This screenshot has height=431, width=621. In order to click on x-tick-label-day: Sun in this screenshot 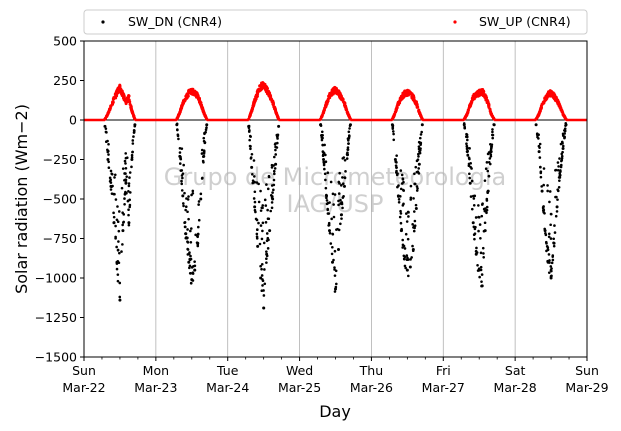, I will do `click(587, 370)`.